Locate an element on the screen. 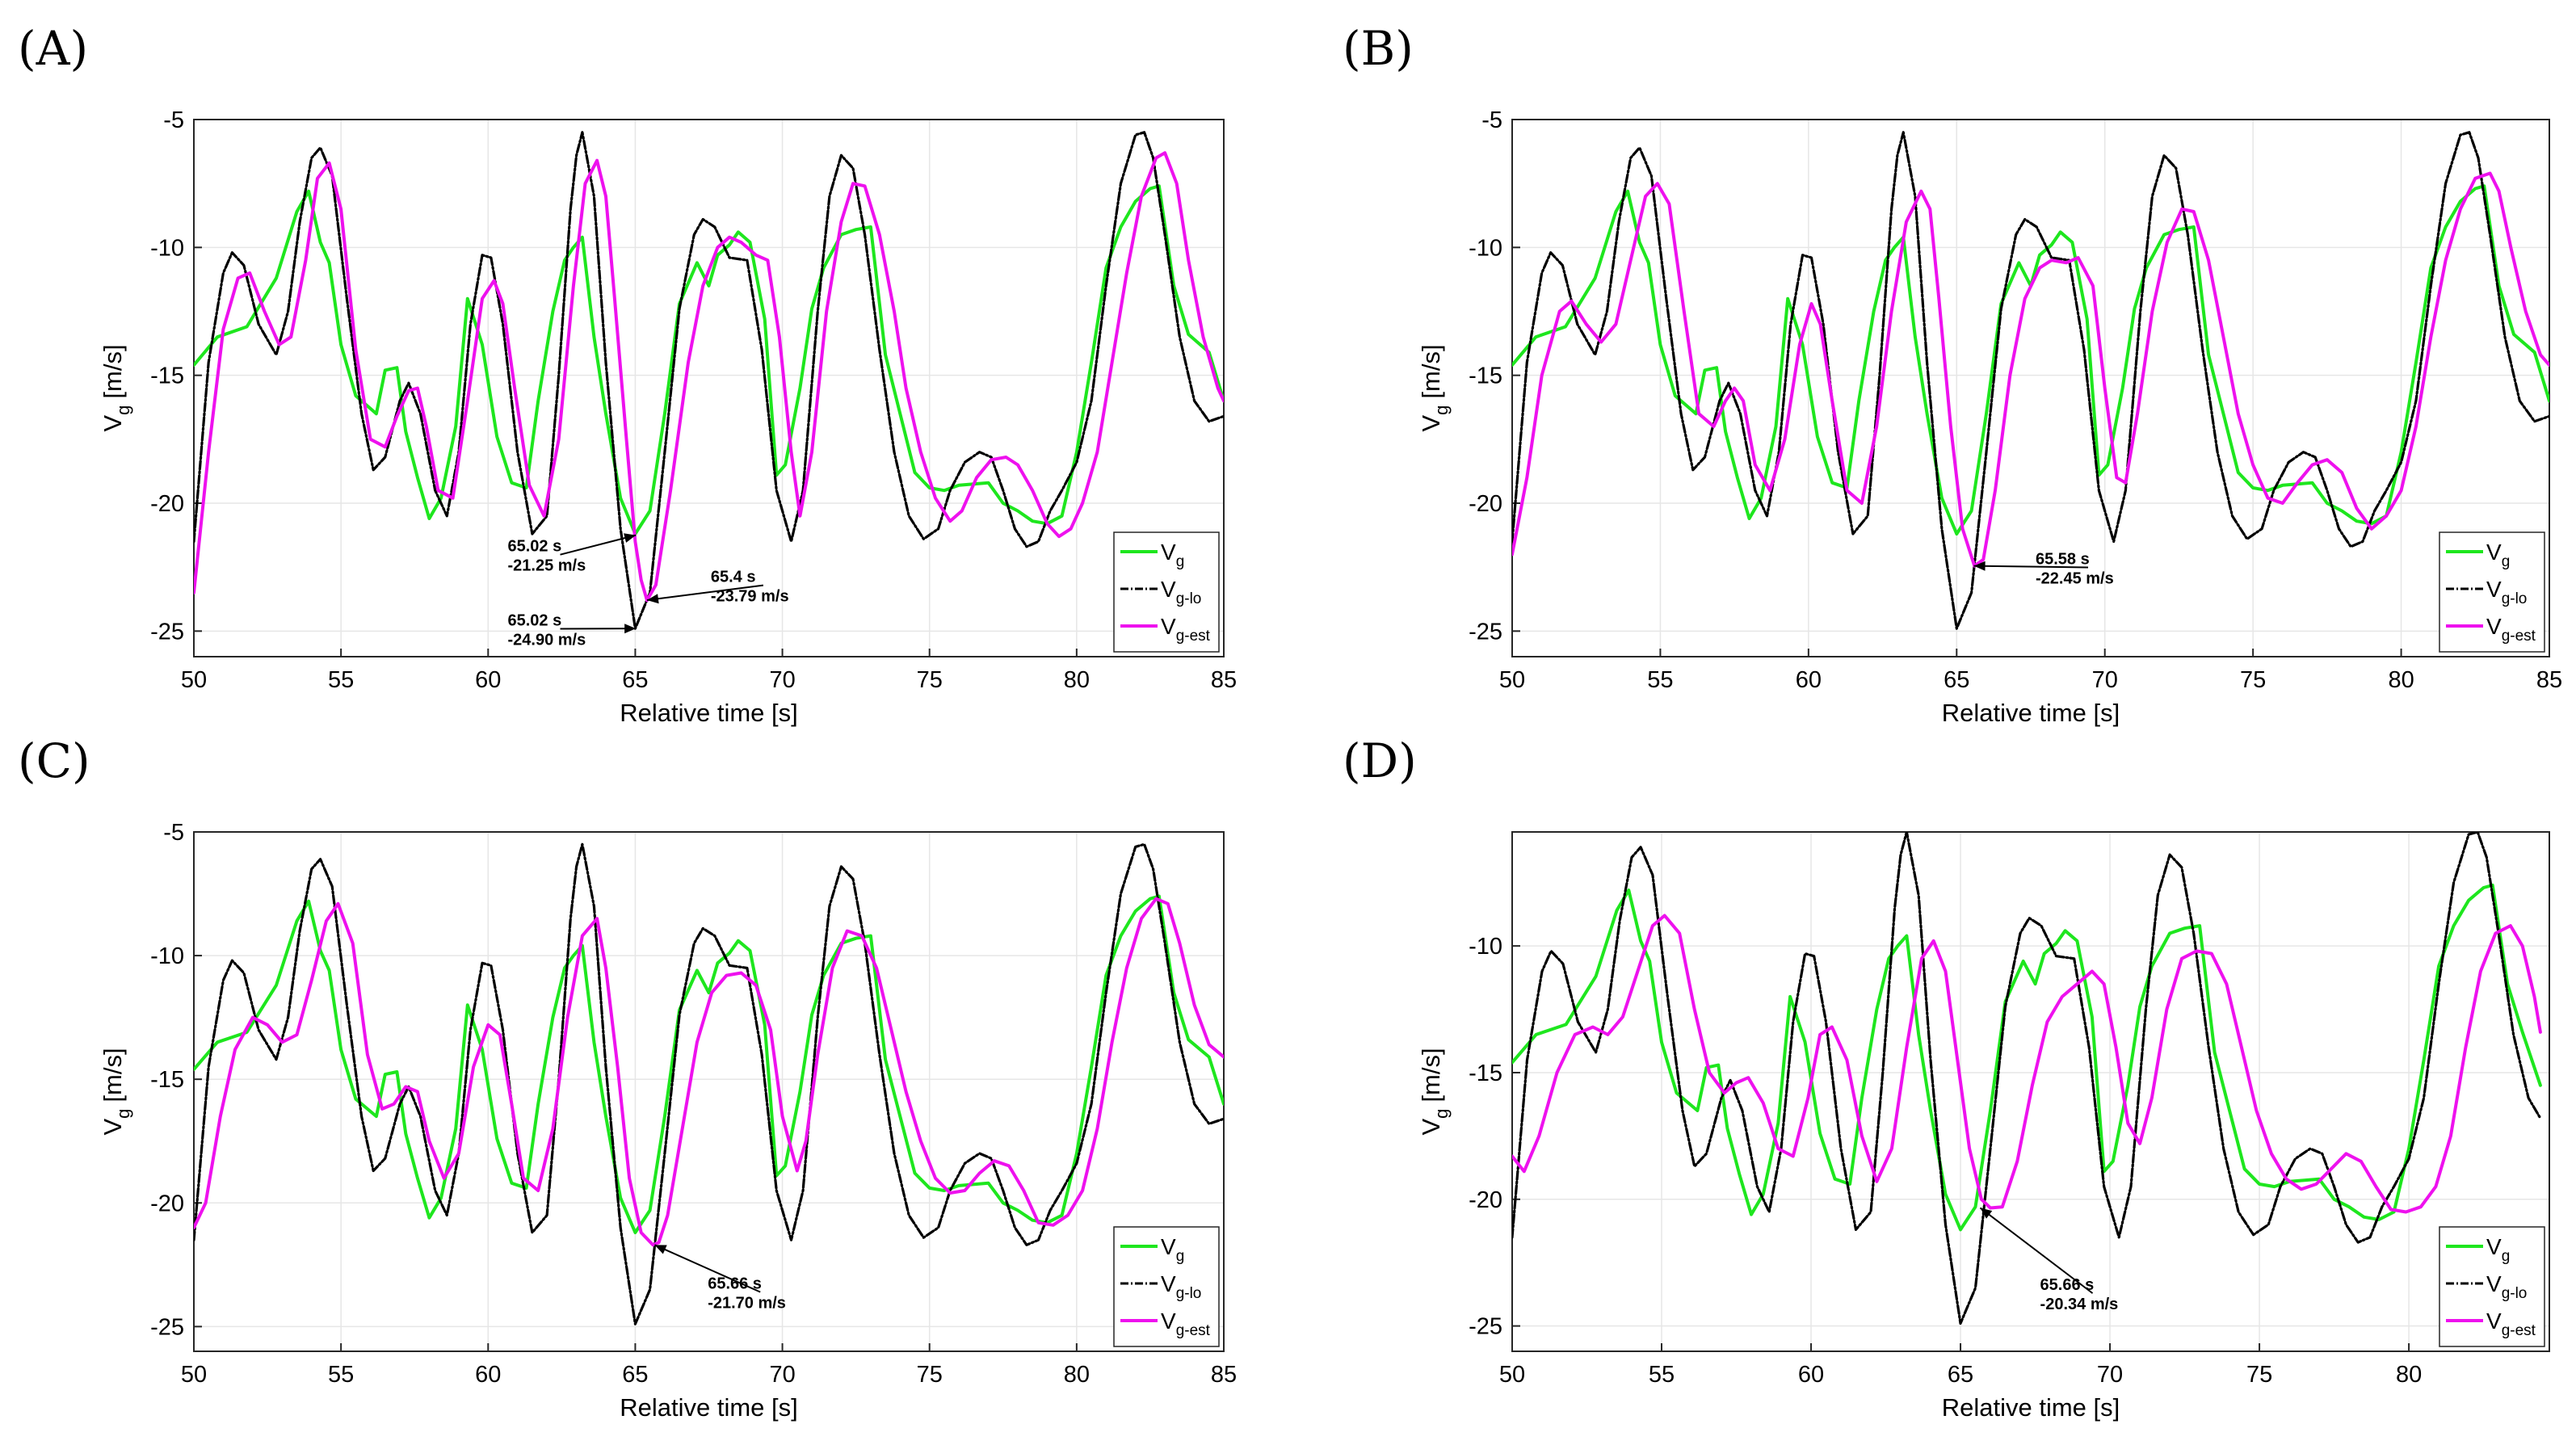  plot-area is located at coordinates (709, 388).